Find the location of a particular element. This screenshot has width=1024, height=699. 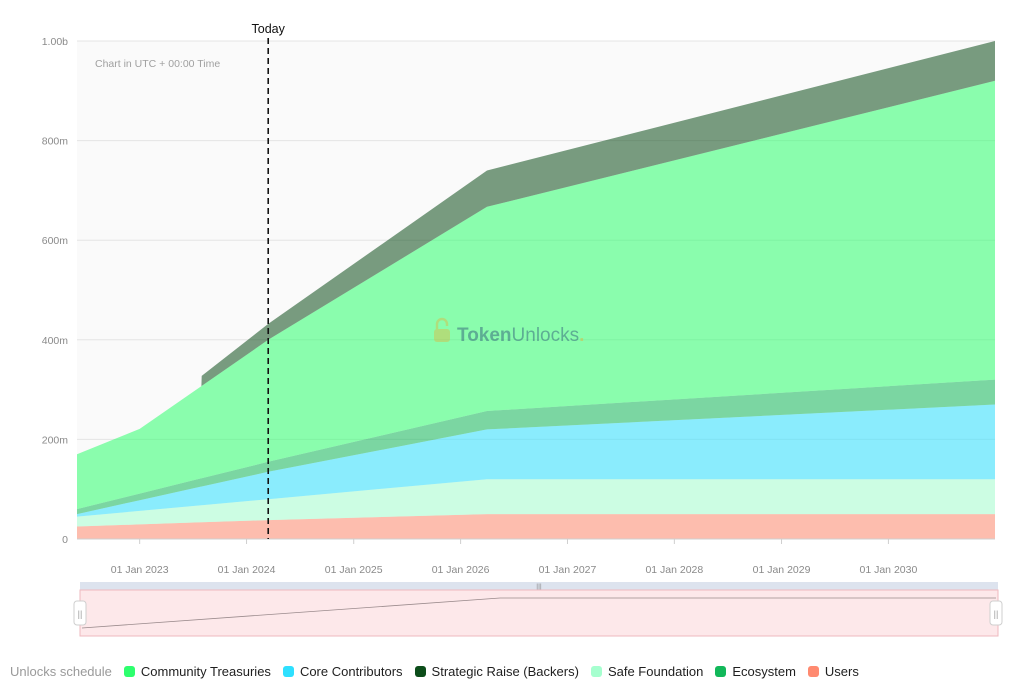

x-tick-label: 01 Jan 2029 is located at coordinates (782, 570).